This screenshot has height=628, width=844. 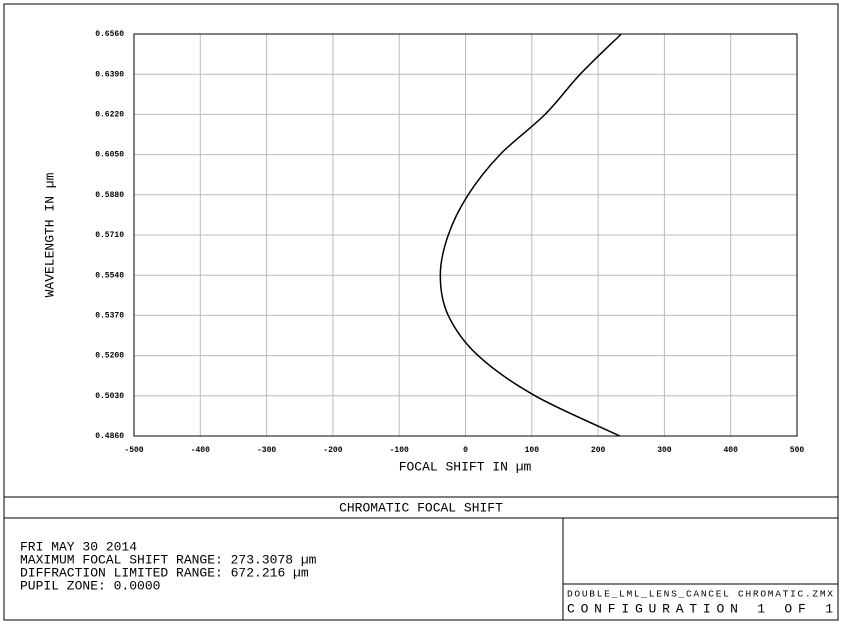 I want to click on configuration: CONFIGURATION 1 OF 1, so click(x=700, y=608).